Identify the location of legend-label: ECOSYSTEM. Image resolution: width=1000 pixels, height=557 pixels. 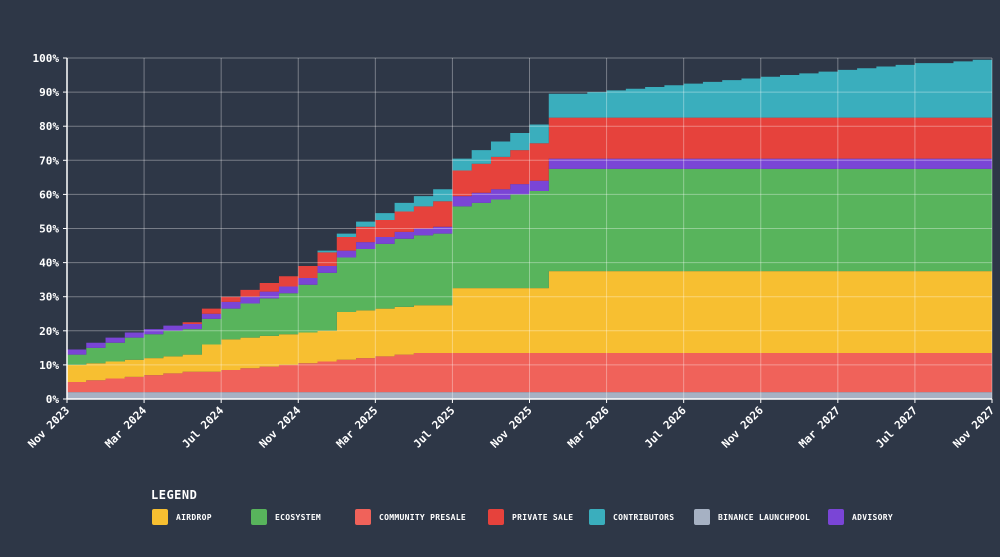
(298, 517).